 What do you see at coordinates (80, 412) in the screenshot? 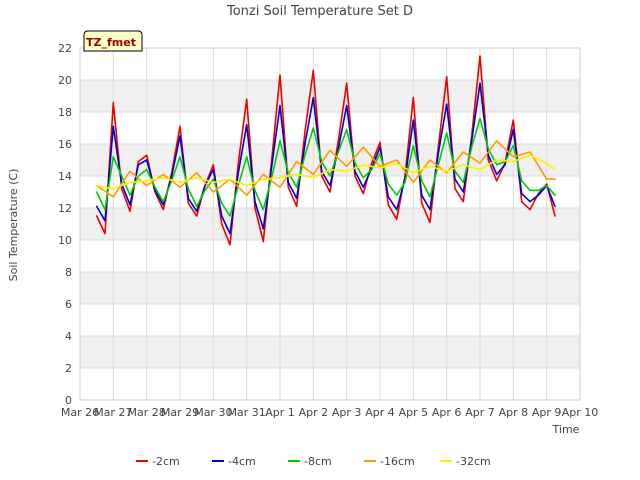
I see `x-tick-label: Mar 26` at bounding box center [80, 412].